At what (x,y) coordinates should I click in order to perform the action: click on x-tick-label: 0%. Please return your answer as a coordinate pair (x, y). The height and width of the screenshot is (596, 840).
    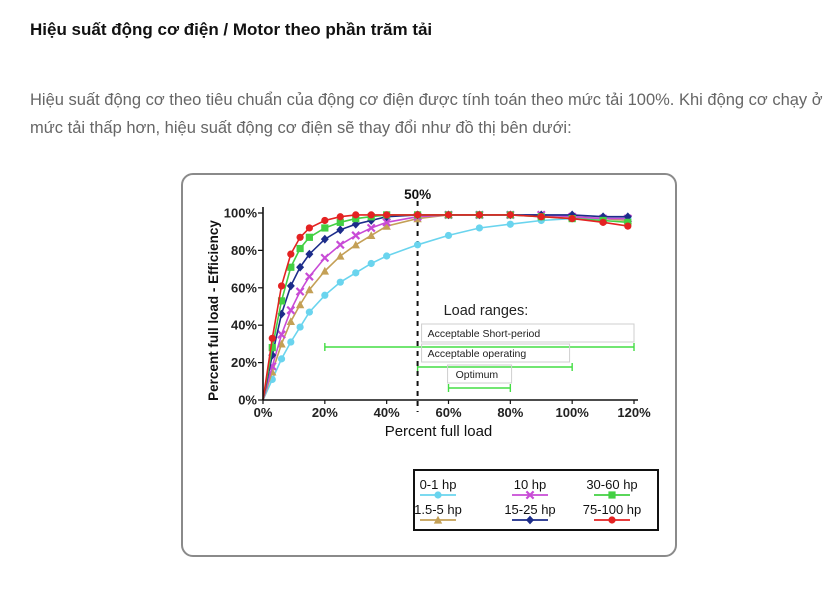
    Looking at the image, I should click on (263, 412).